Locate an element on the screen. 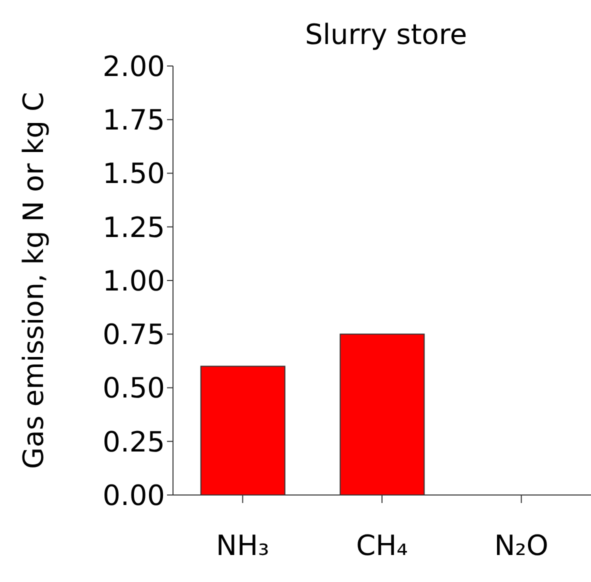 Image resolution: width=591 pixels, height=582 pixels. chart-title: Slurry store is located at coordinates (386, 34).